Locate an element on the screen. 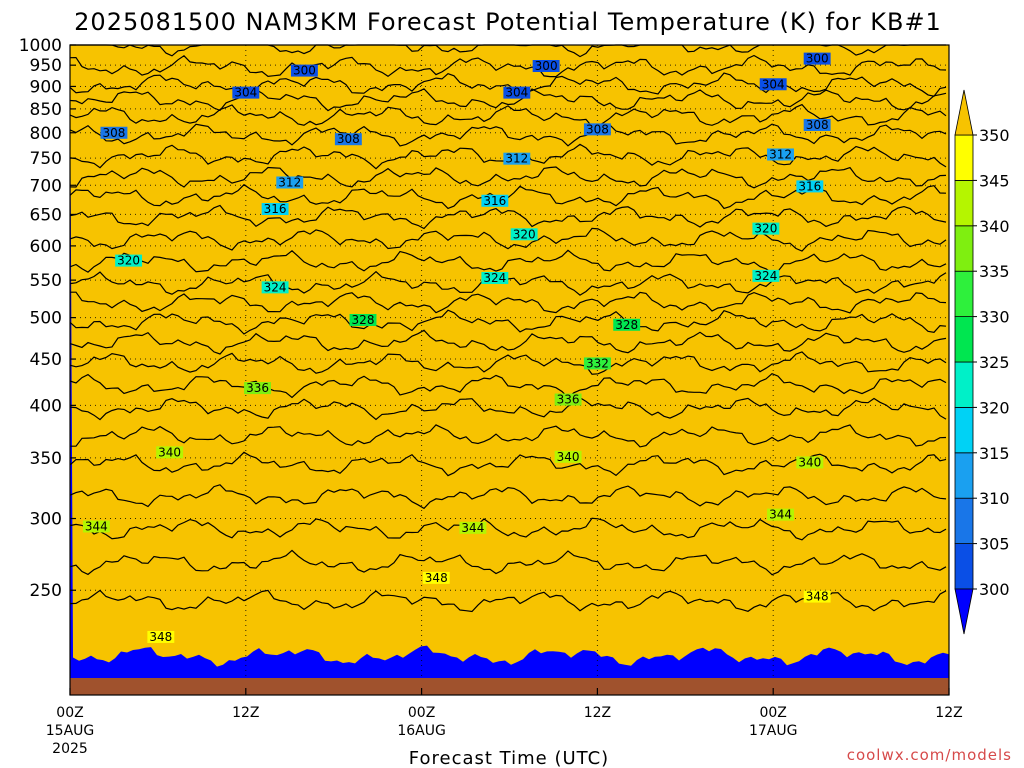 Image resolution: width=1024 pixels, height=768 pixels. contour-label: 320 is located at coordinates (128, 261).